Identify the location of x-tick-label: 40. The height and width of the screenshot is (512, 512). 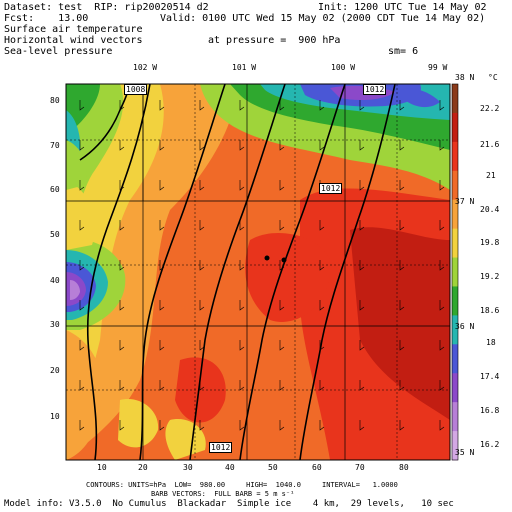
(230, 467).